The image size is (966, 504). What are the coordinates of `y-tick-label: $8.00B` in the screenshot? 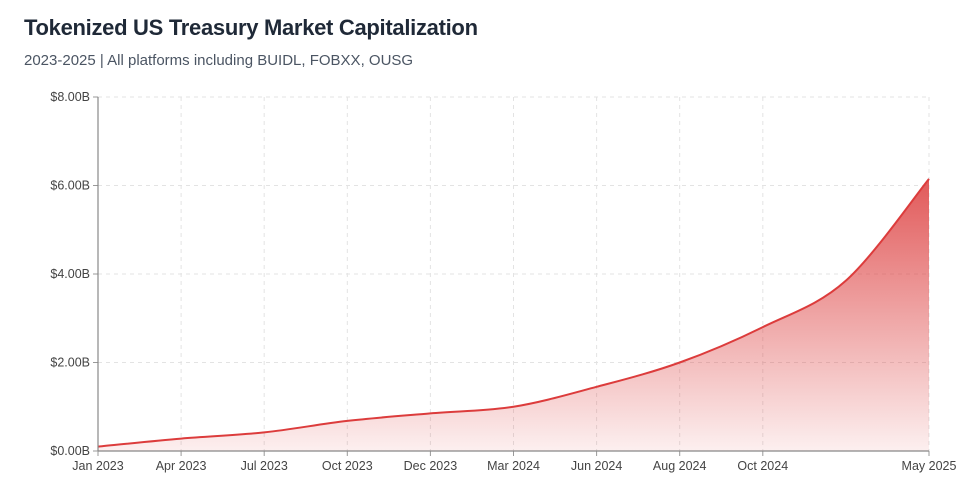 It's located at (70, 97).